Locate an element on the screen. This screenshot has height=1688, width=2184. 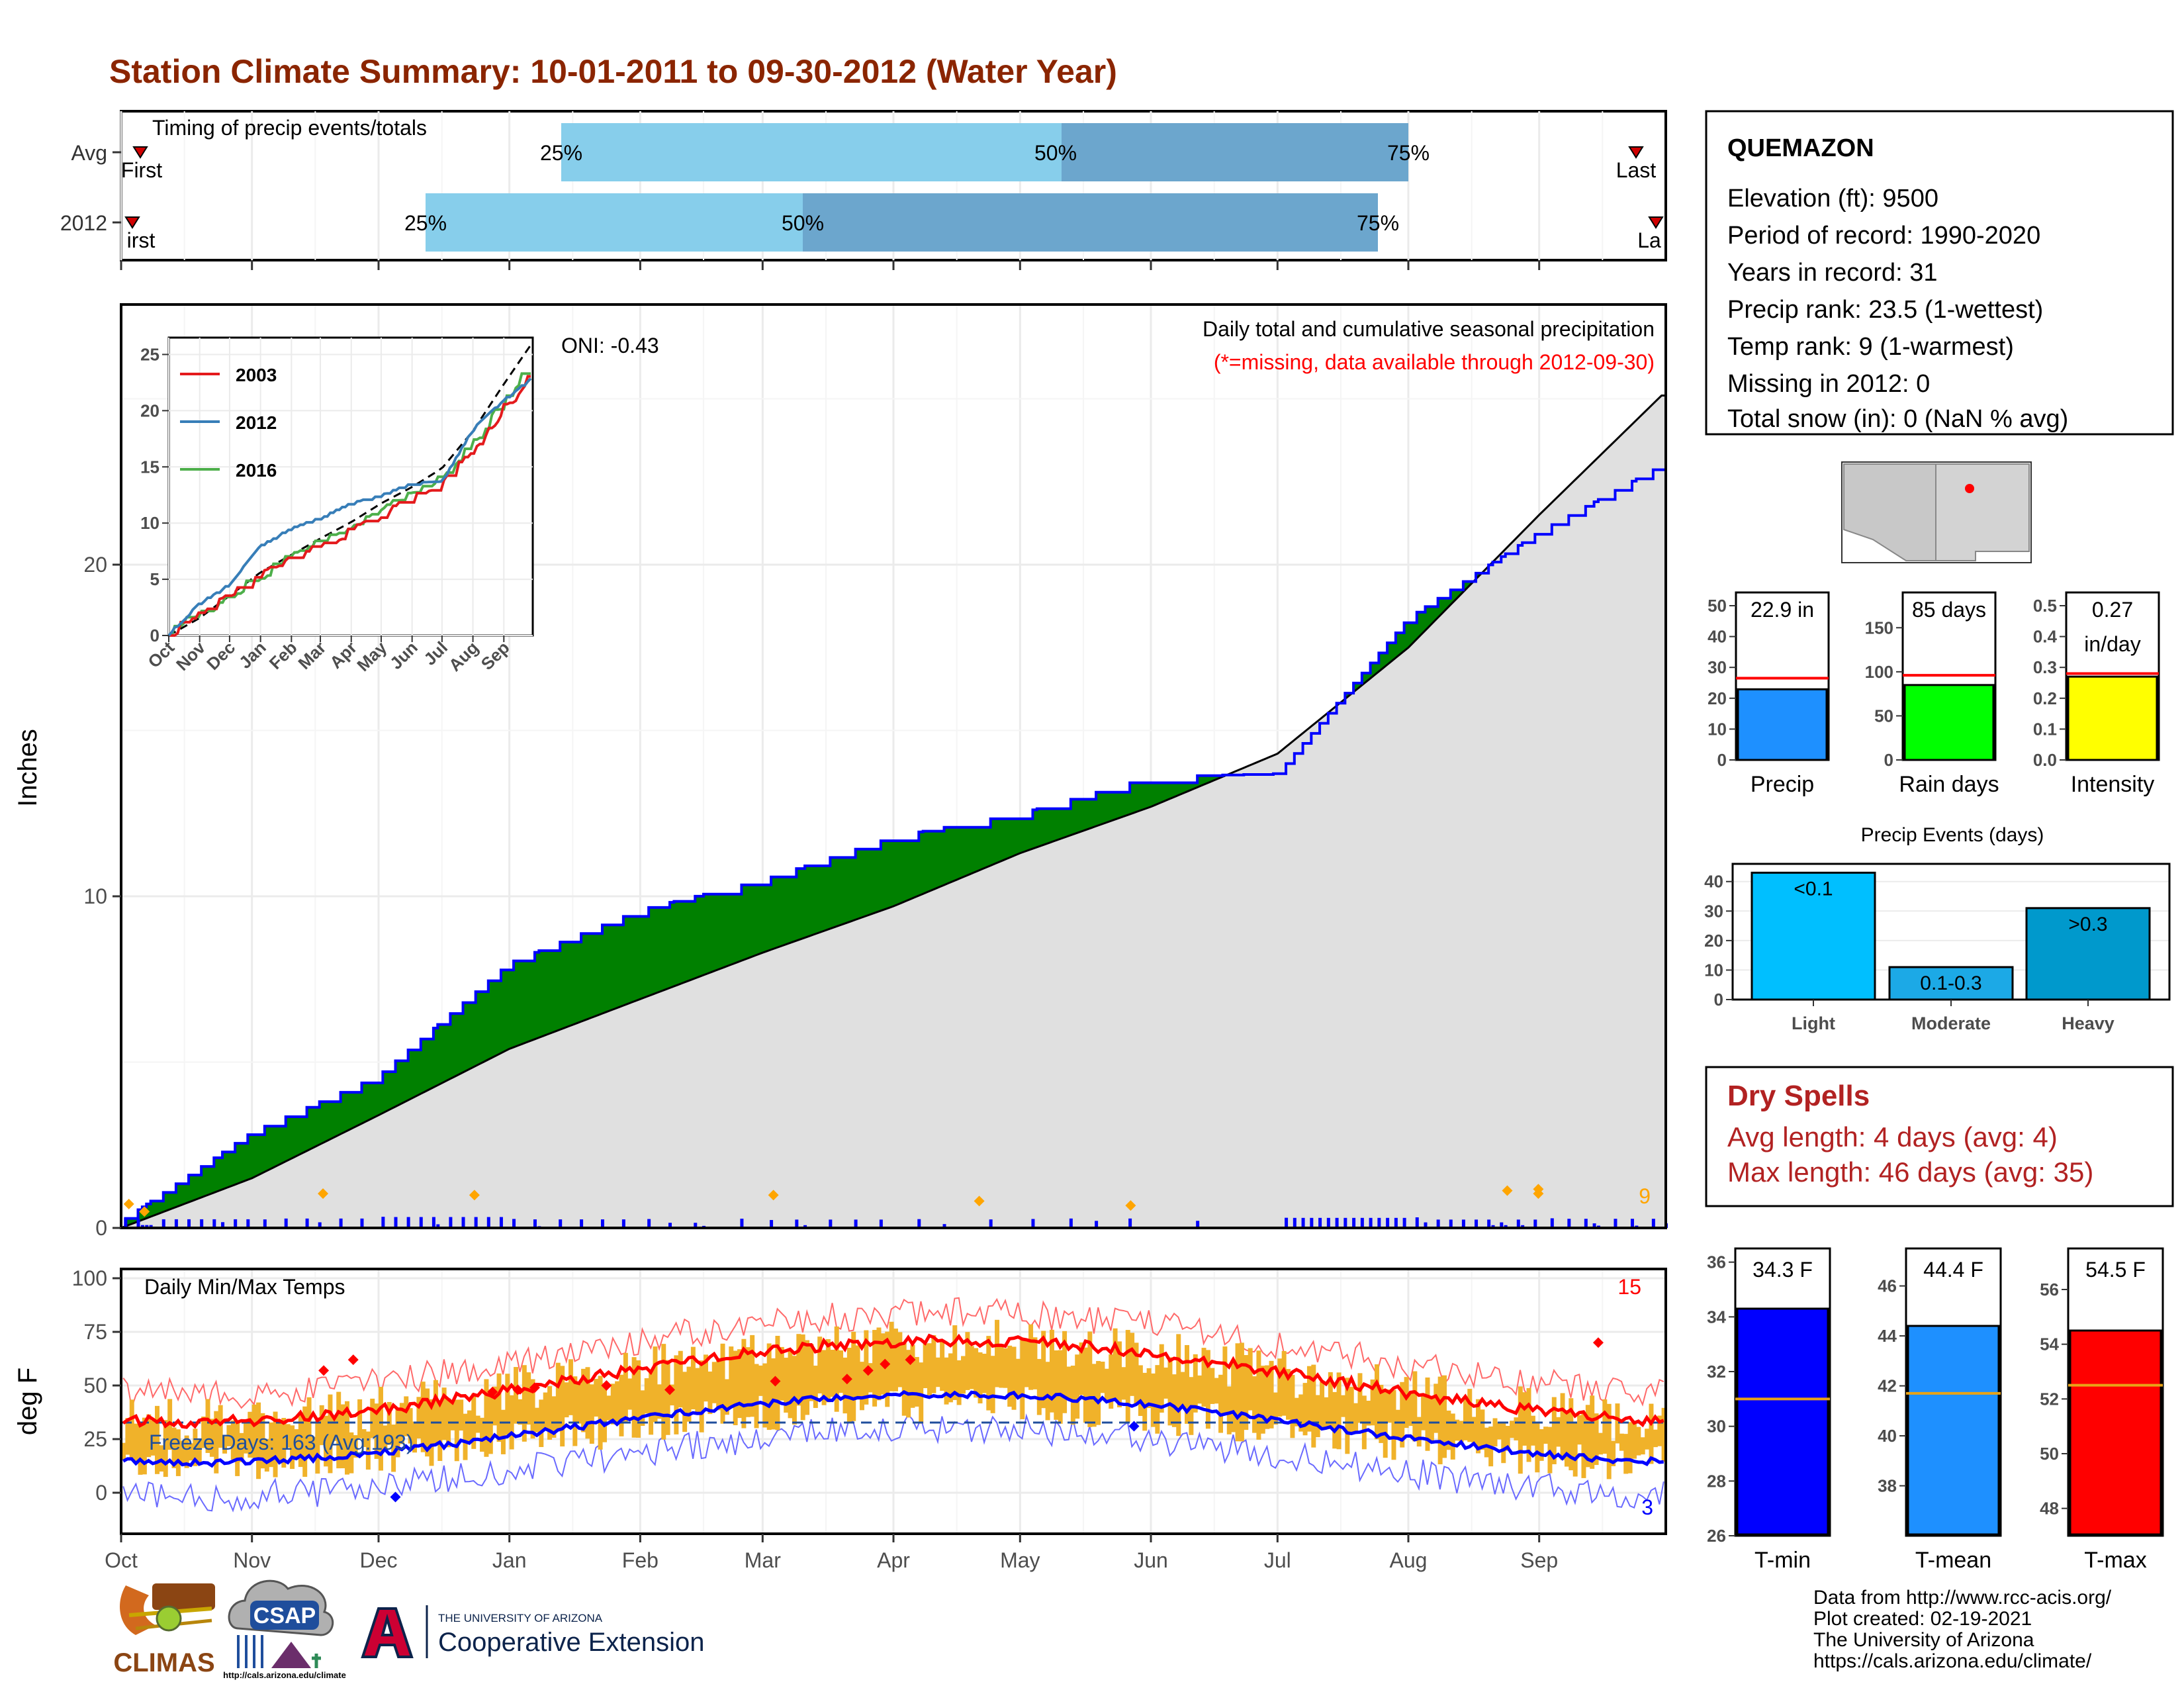
temps-ytick-label: 100 is located at coordinates (89, 1278).